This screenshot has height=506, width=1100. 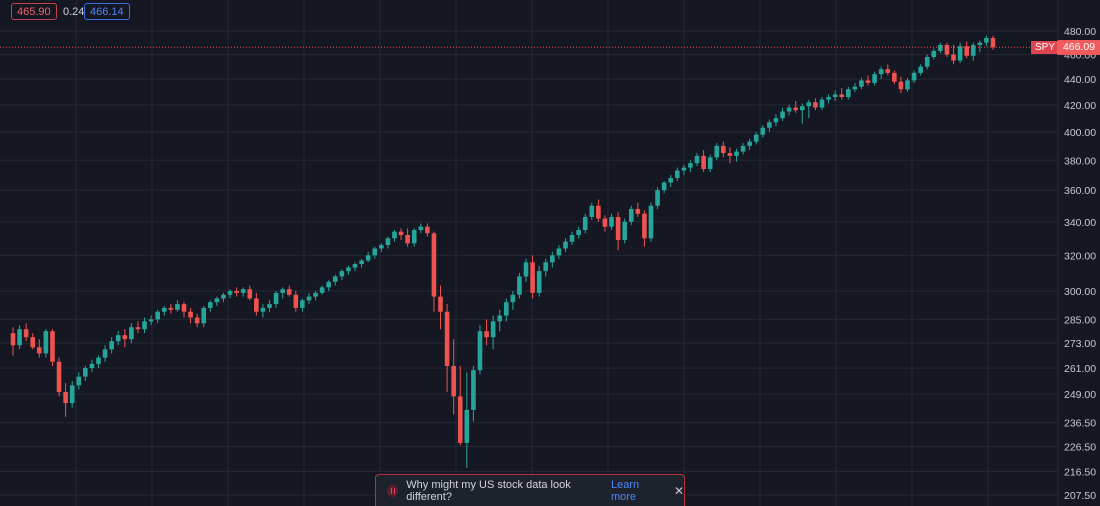 I want to click on price-tick-label: 285.00, so click(x=1080, y=320).